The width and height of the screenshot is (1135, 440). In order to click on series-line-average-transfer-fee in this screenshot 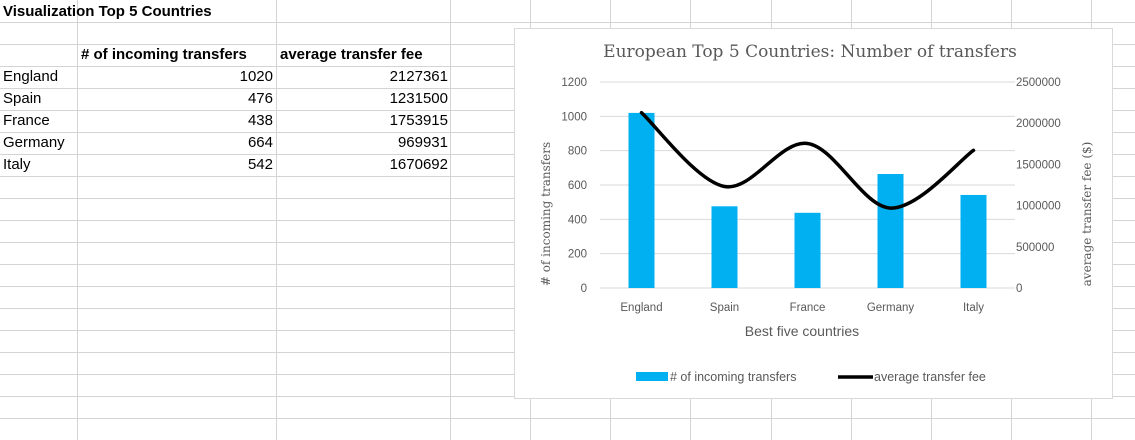, I will do `click(807, 160)`.